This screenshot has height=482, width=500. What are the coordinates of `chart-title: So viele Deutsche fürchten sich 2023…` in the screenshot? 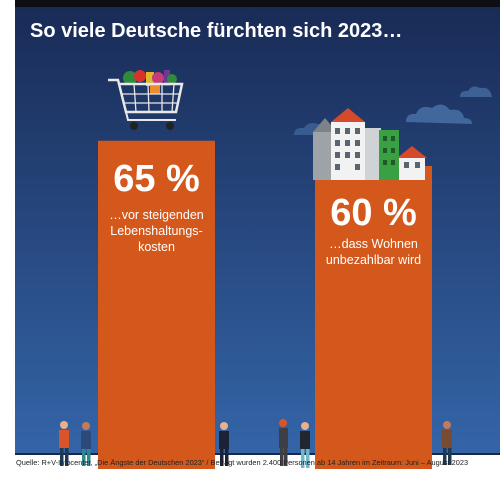 It's located at (216, 31).